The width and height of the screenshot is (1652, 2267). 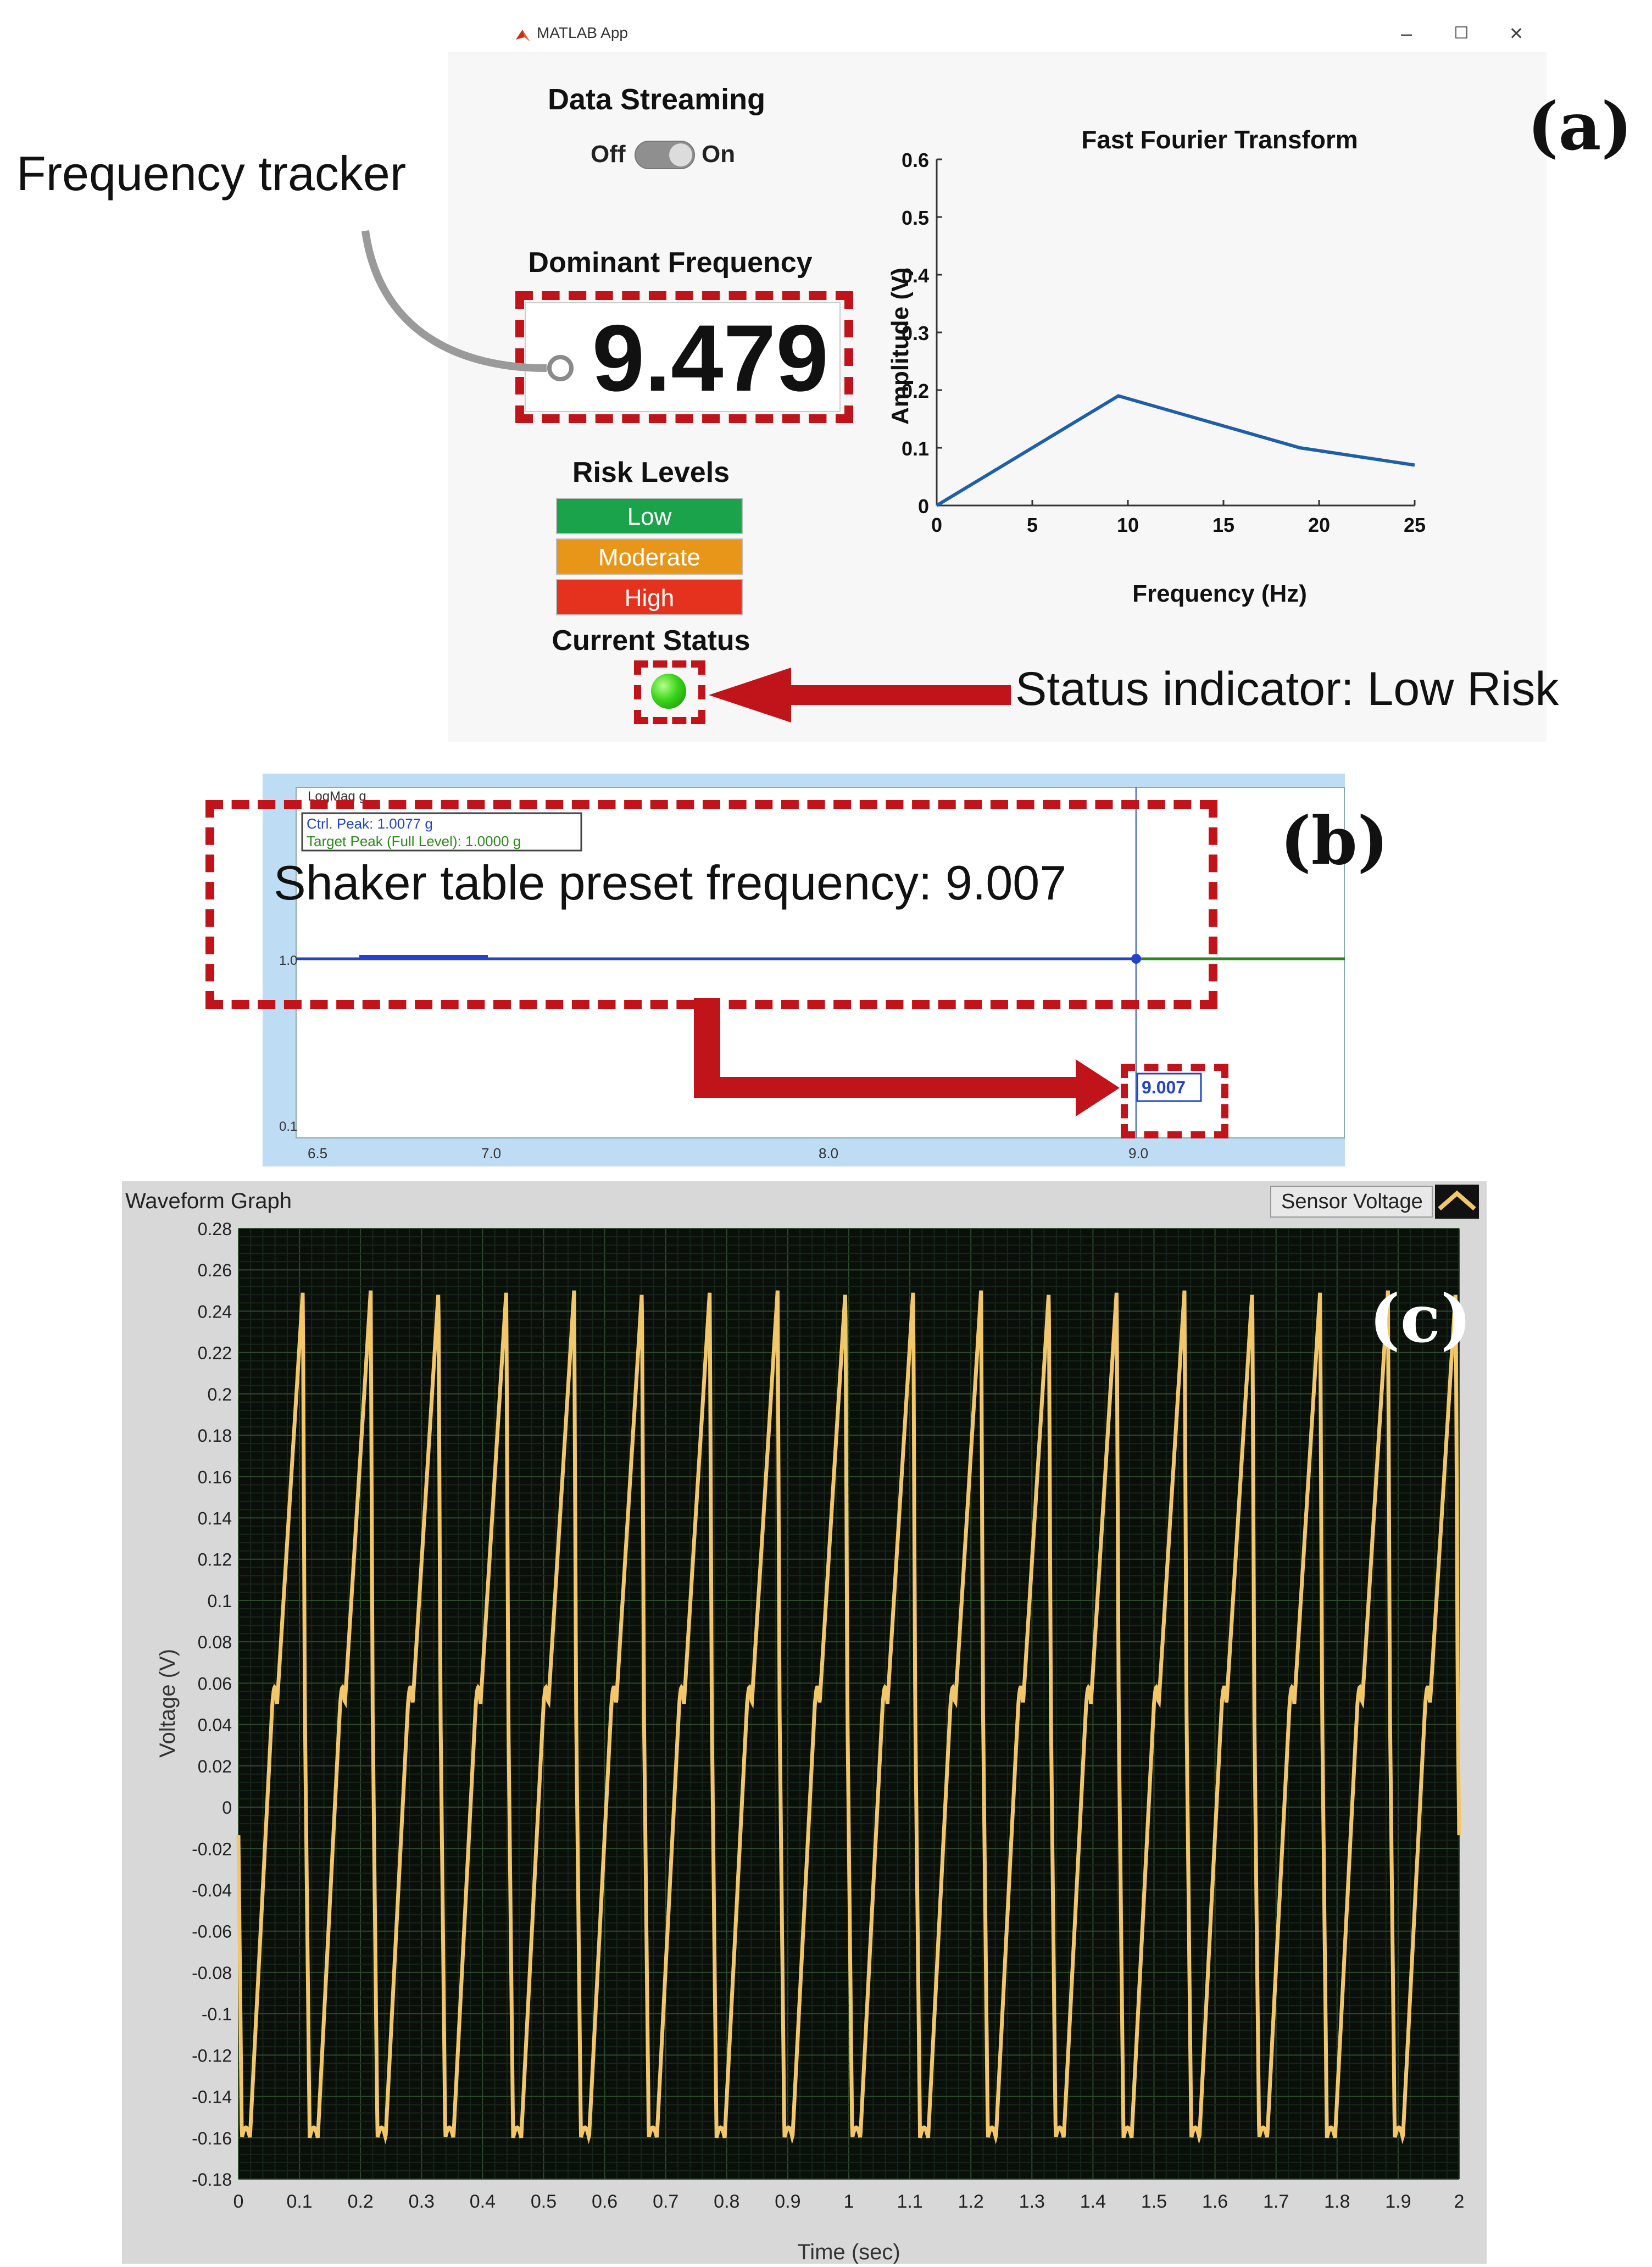 I want to click on waveform-x-axis-label: Time (sec), so click(x=848, y=2252).